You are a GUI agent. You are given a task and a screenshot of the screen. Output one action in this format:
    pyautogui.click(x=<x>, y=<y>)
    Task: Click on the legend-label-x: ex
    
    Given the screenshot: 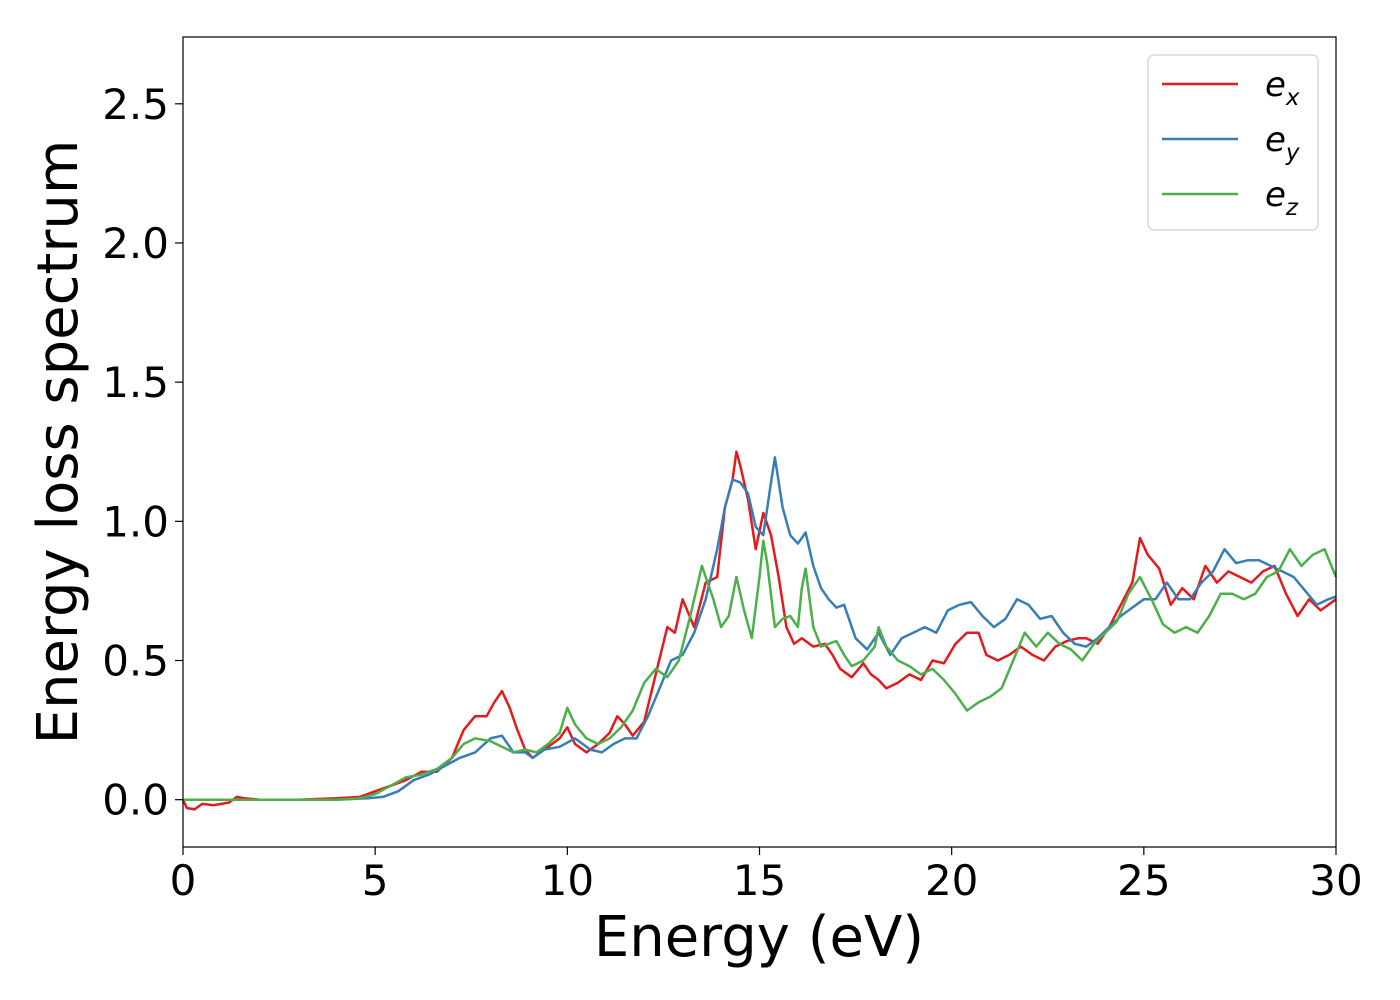 What is the action you would take?
    pyautogui.click(x=1282, y=88)
    